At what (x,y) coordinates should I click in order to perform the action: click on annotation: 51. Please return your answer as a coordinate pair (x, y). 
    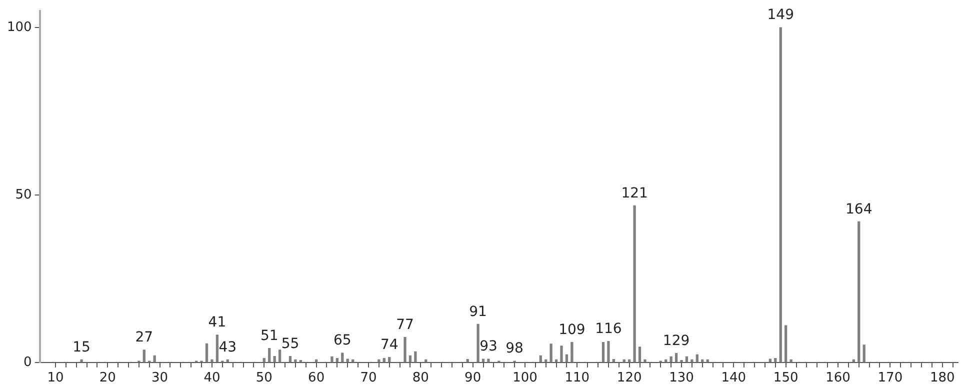
    Looking at the image, I should click on (269, 336).